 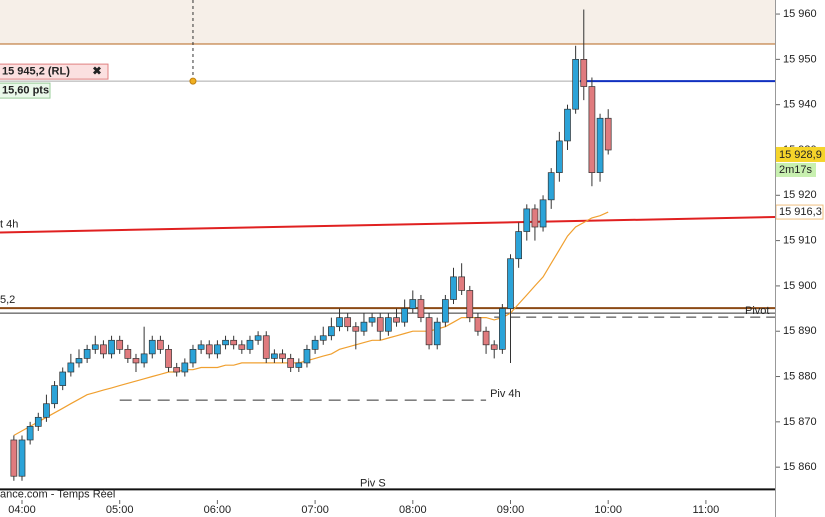 What do you see at coordinates (800, 212) in the screenshot?
I see `ma-tag-label: 15 916,3` at bounding box center [800, 212].